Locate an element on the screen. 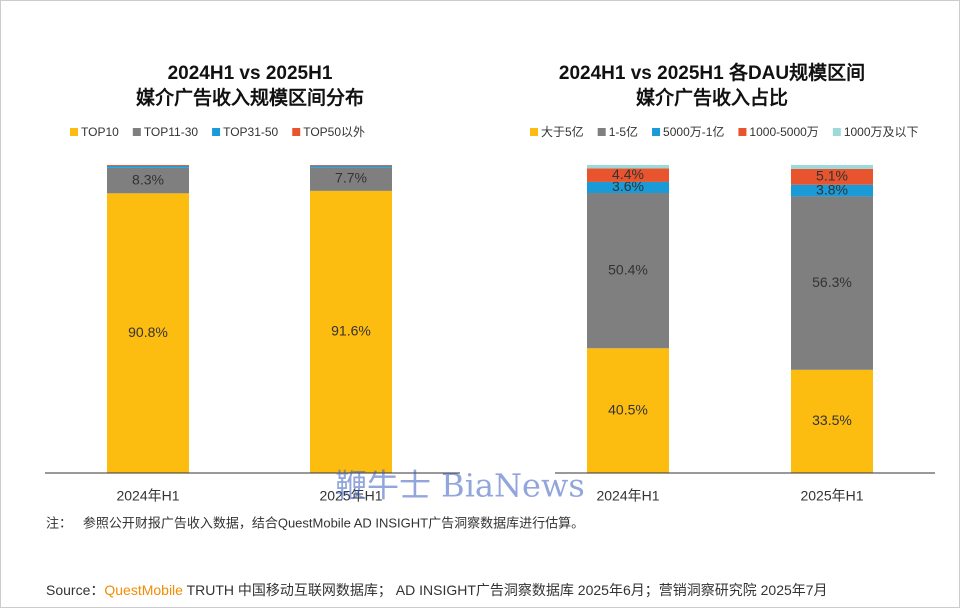 The image size is (960, 608). source-label: Source： is located at coordinates (75, 590).